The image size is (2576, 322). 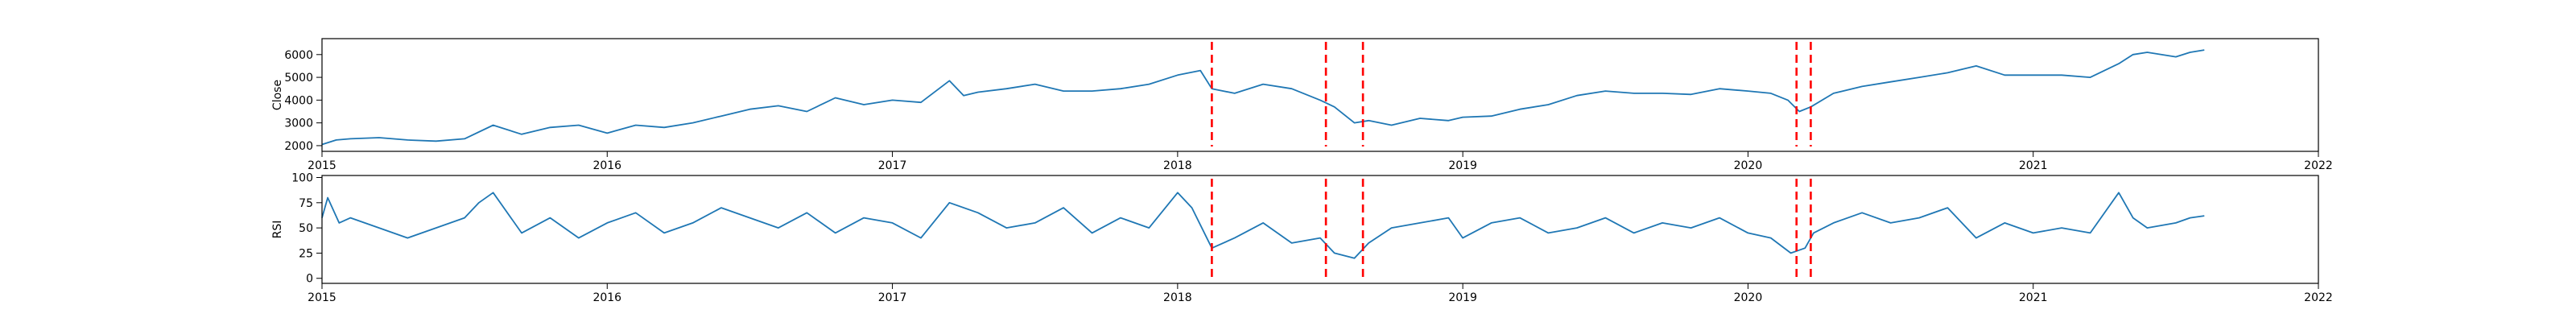 I want to click on rsi-x-tick-label-4: 2019, so click(x=1462, y=297).